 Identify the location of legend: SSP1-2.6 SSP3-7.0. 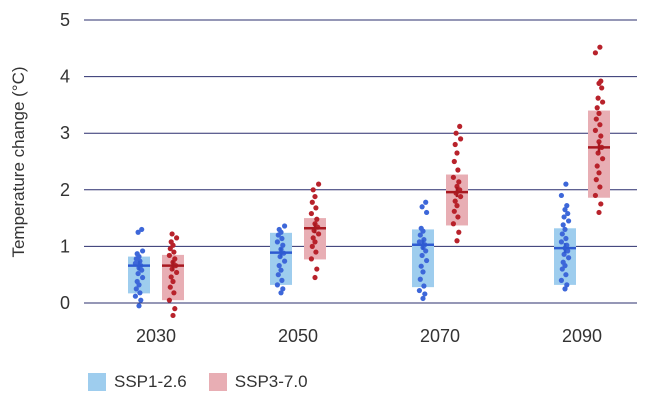
(209, 382).